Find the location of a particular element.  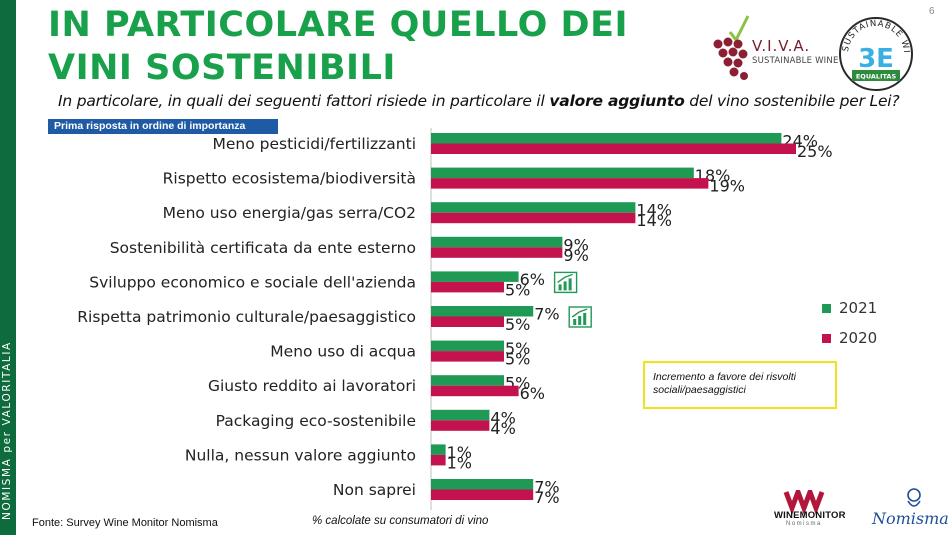

source-note: Fonte: Survey Wine Monitor Nomisma is located at coordinates (125, 523).